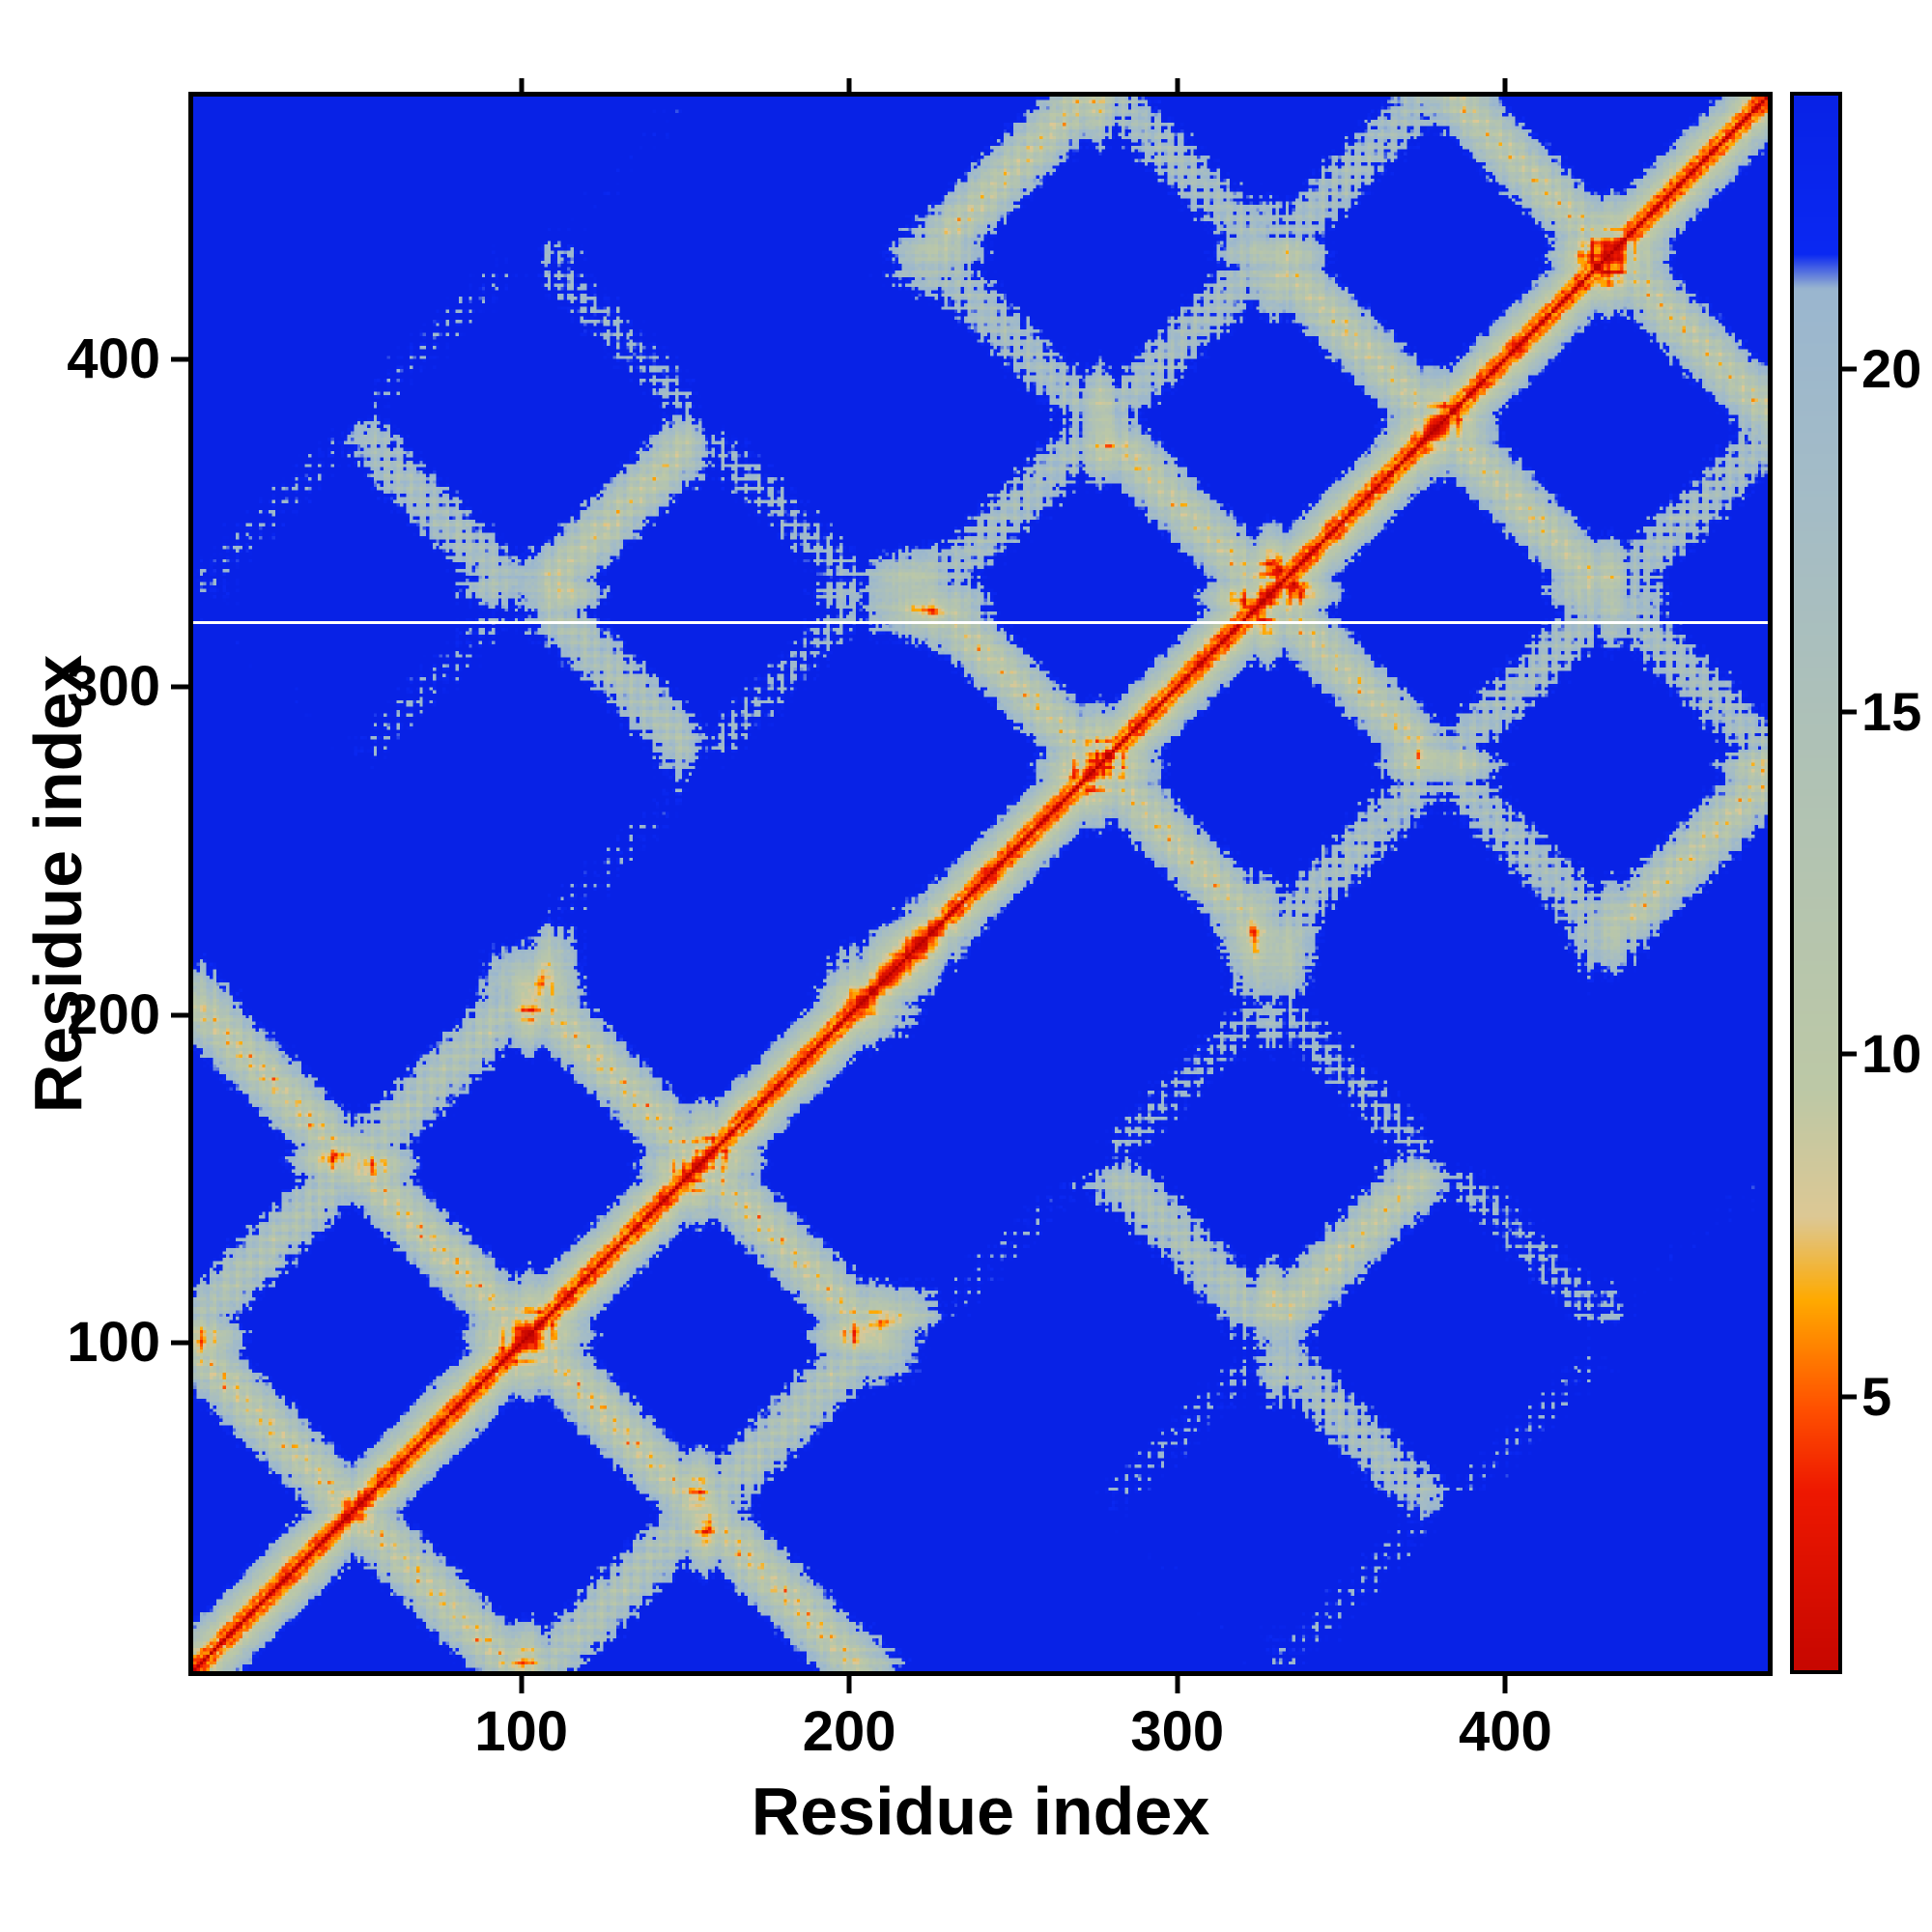 This screenshot has width=1932, height=1932. What do you see at coordinates (1816, 883) in the screenshot?
I see `colorbar-canvas` at bounding box center [1816, 883].